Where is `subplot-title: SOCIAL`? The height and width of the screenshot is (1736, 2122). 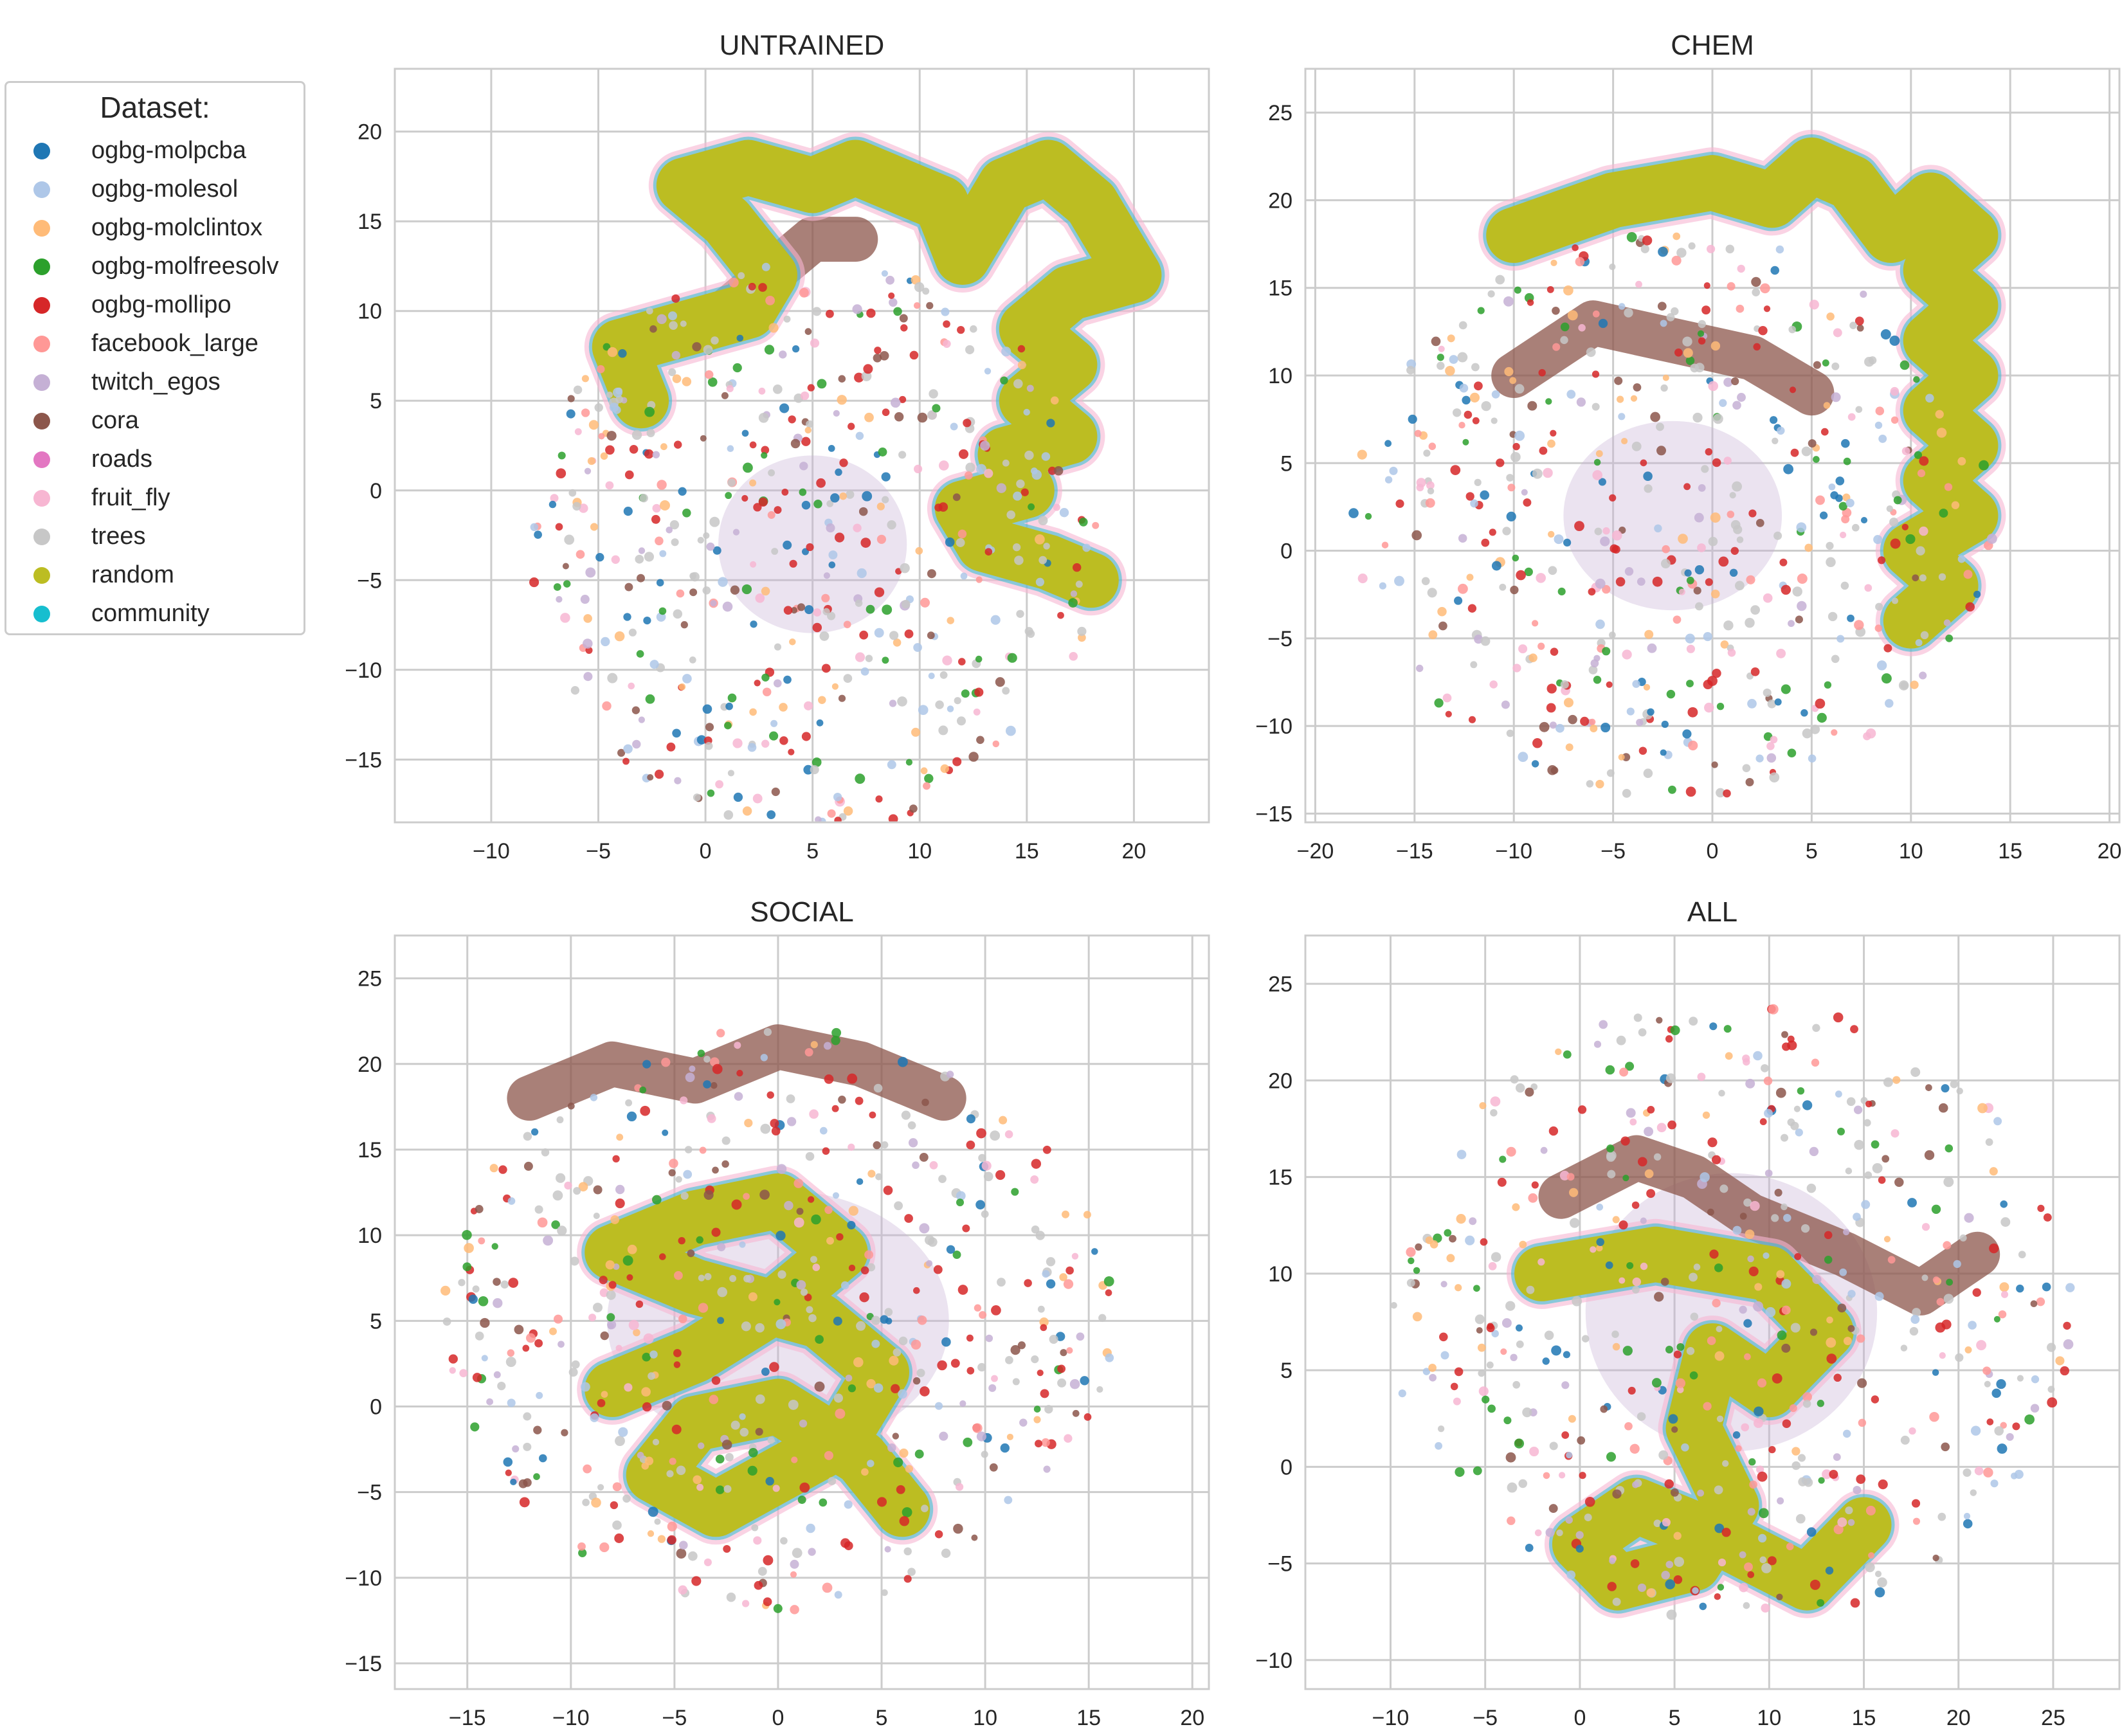
subplot-title: SOCIAL is located at coordinates (801, 912).